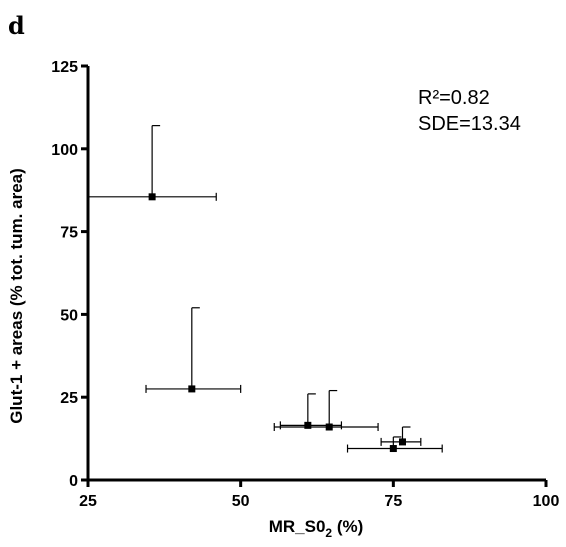 This screenshot has height=547, width=566. Describe the element at coordinates (393, 501) in the screenshot. I see `x-tick-label: 75` at that location.